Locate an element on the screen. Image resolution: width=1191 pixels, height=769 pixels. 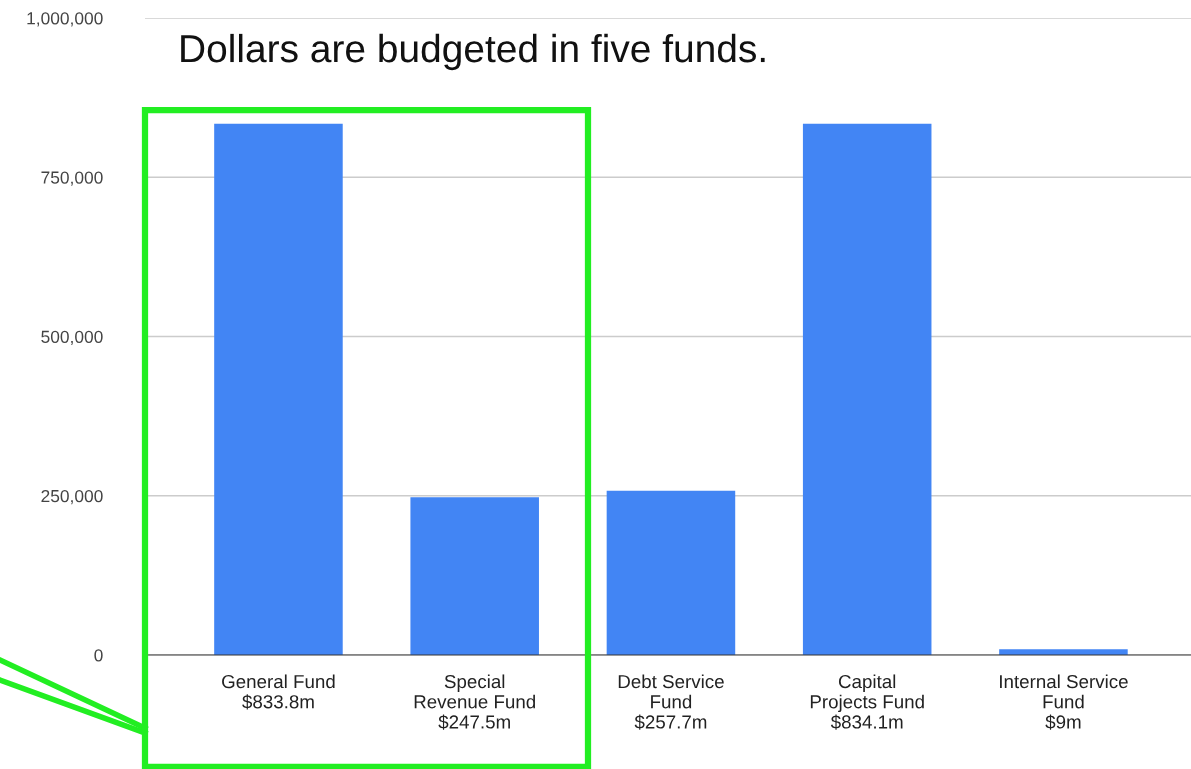
y-tick-label: 0 is located at coordinates (98, 655).